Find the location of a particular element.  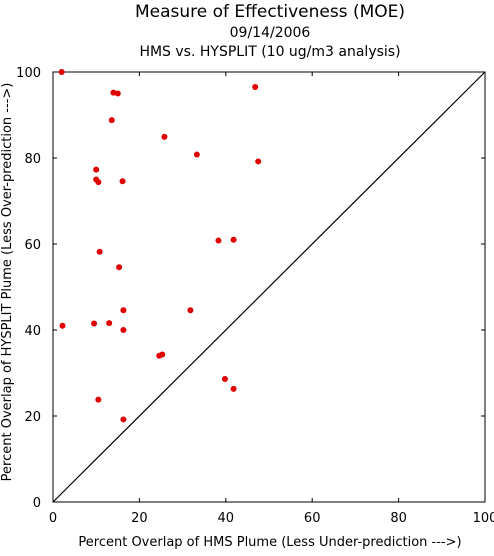

y-tick-label: 40 is located at coordinates (32, 331).